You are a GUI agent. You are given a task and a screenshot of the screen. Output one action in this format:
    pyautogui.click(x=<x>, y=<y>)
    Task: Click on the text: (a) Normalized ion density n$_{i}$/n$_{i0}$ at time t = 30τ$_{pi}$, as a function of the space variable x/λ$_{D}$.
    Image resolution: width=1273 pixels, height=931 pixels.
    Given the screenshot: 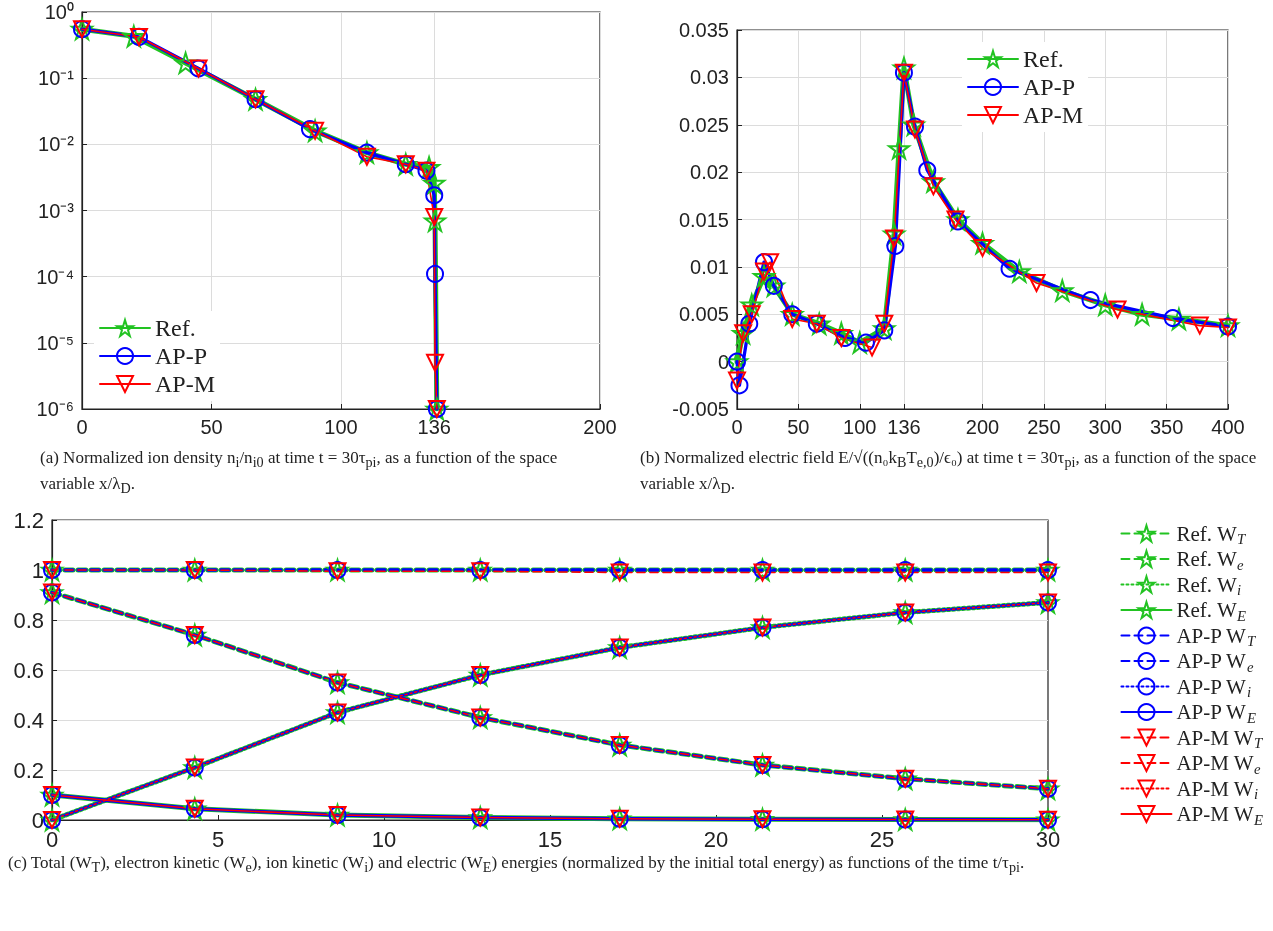 What is the action you would take?
    pyautogui.click(x=299, y=472)
    